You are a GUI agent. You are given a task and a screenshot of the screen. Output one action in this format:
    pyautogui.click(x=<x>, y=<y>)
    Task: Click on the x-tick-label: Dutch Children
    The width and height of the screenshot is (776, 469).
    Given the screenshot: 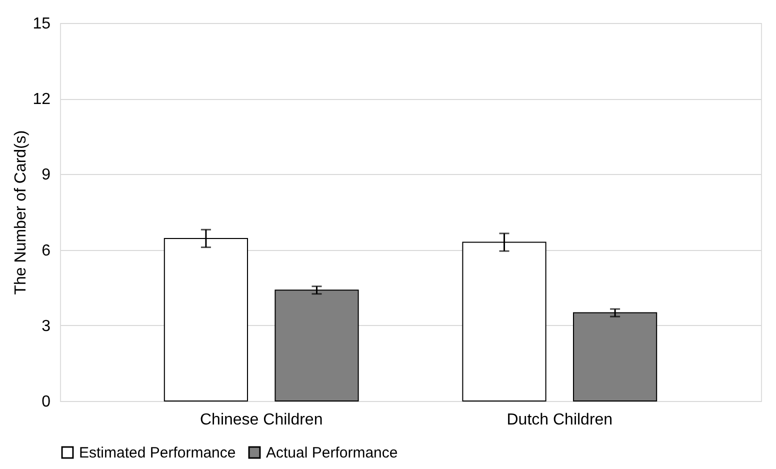 What is the action you would take?
    pyautogui.click(x=559, y=420)
    